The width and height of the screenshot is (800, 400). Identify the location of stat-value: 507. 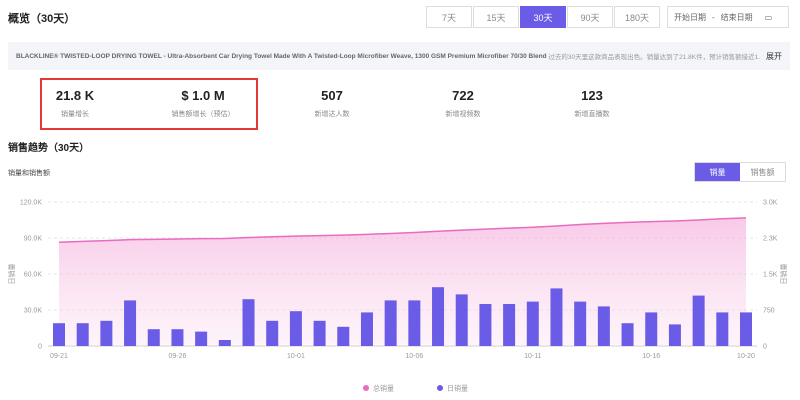
(332, 95).